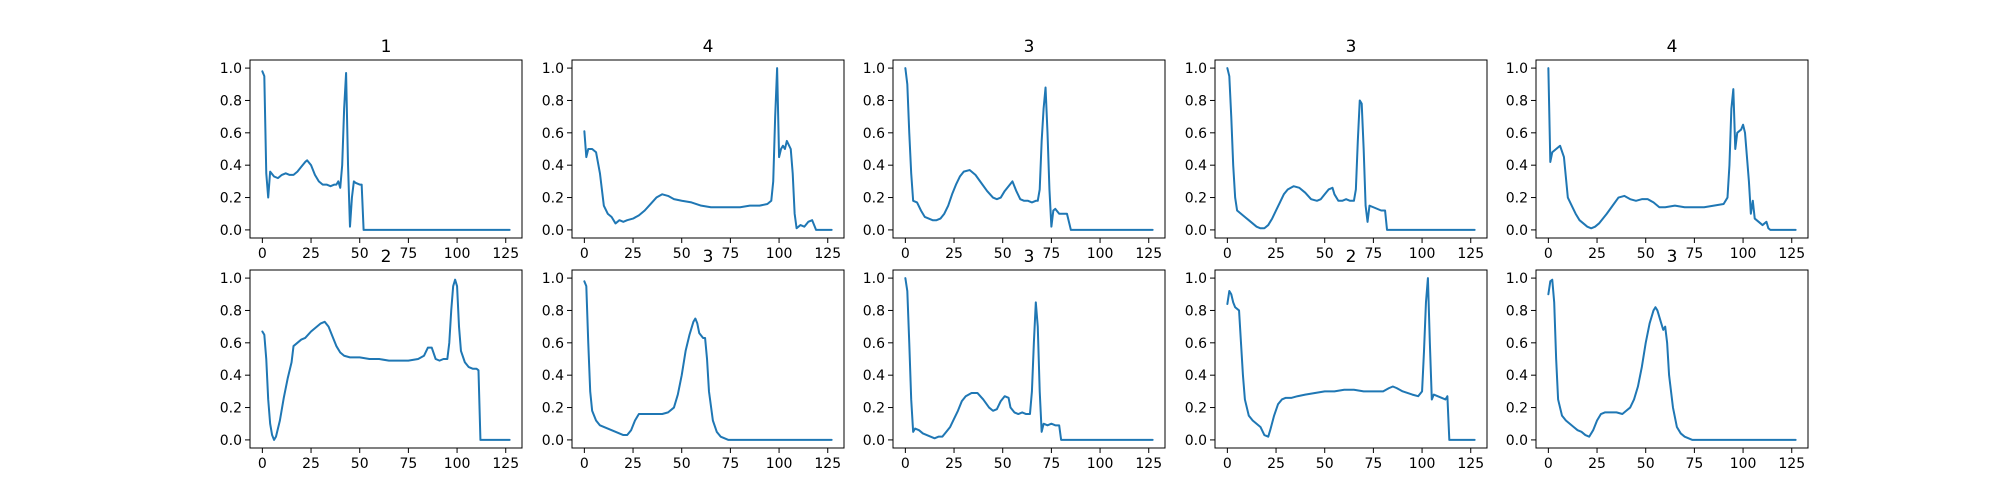  Describe the element at coordinates (1336, 359) in the screenshot. I see `subplot-9: 2 0 25 50 75 100 125 0.0 0.2 0.4 0.6 0.8 1.0` at that location.